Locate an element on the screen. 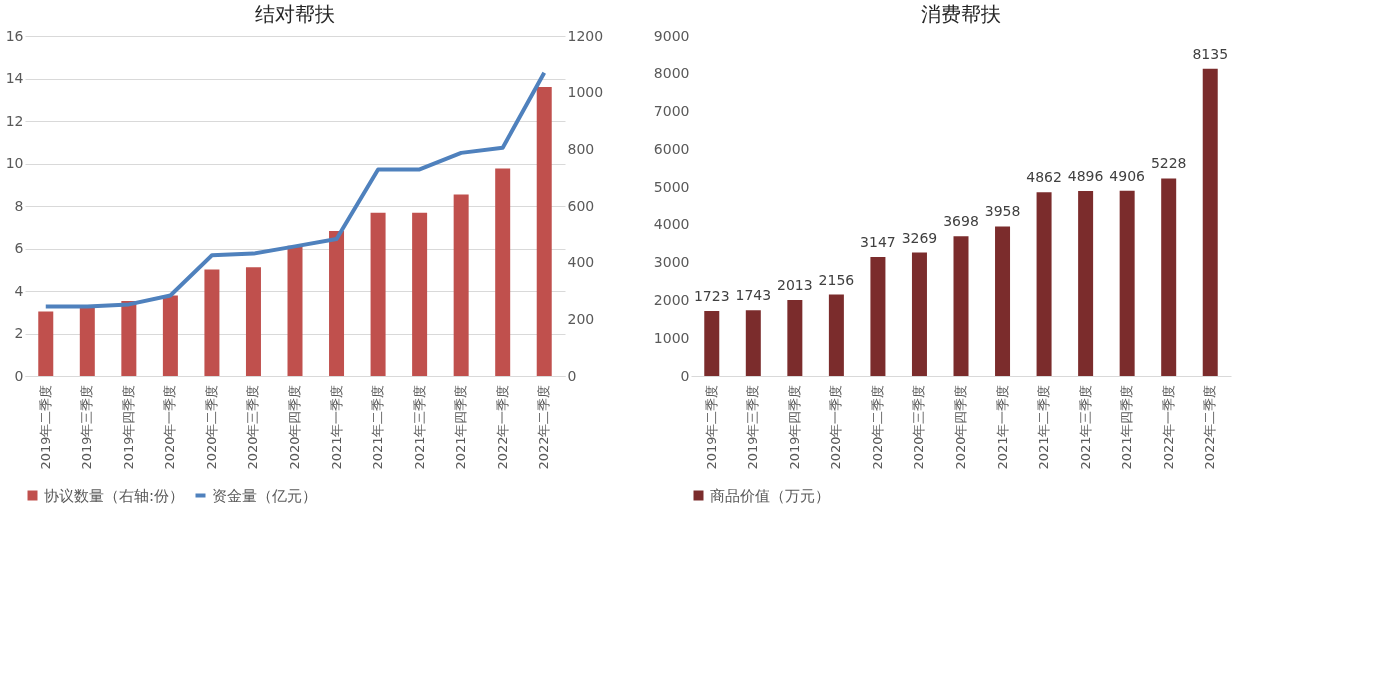  data-label: 1723 is located at coordinates (711, 295).